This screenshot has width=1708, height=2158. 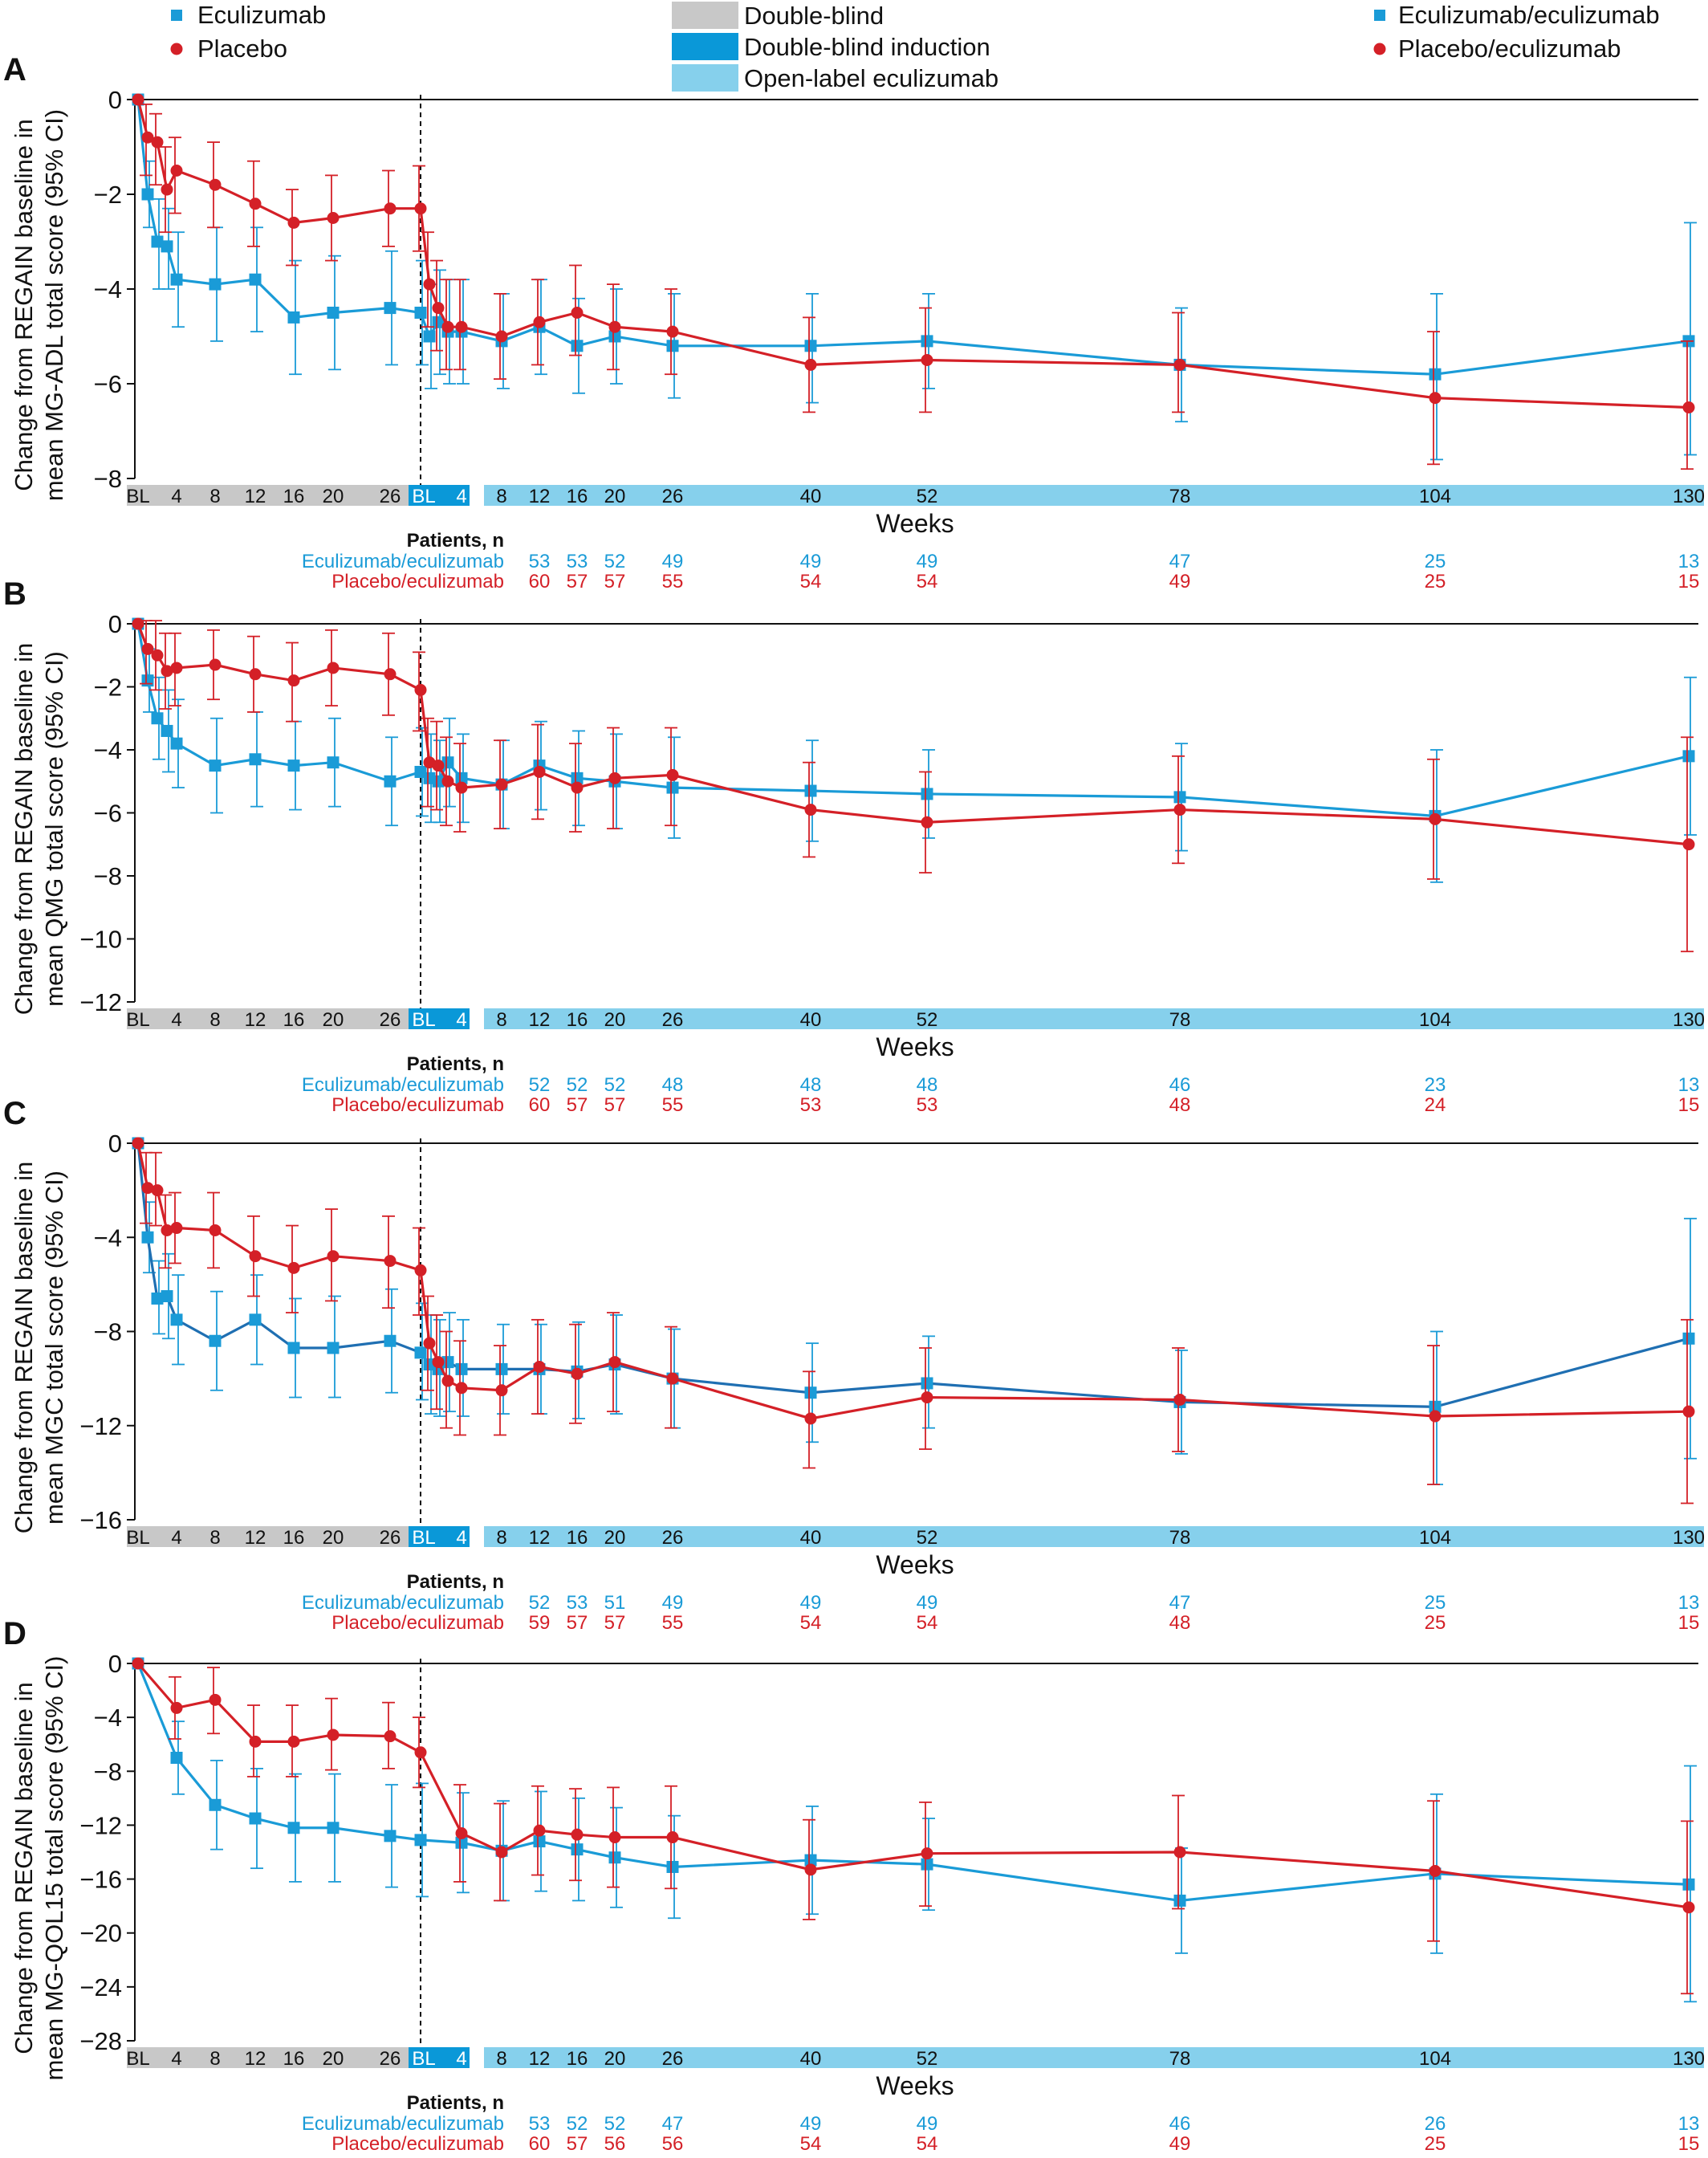 I want to click on count-ecu: 51, so click(x=615, y=1603).